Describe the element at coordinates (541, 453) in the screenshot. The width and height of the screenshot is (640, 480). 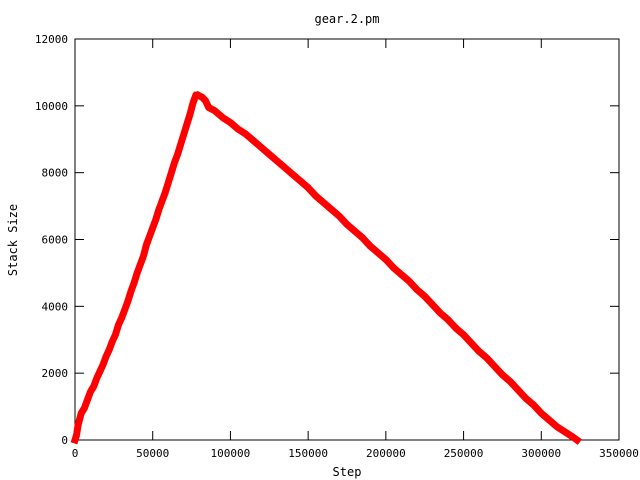
I see `x-tick-label: 300000` at that location.